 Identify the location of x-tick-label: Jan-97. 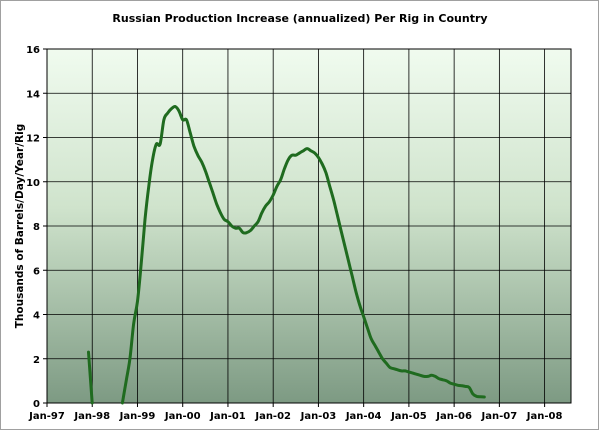
(46, 416).